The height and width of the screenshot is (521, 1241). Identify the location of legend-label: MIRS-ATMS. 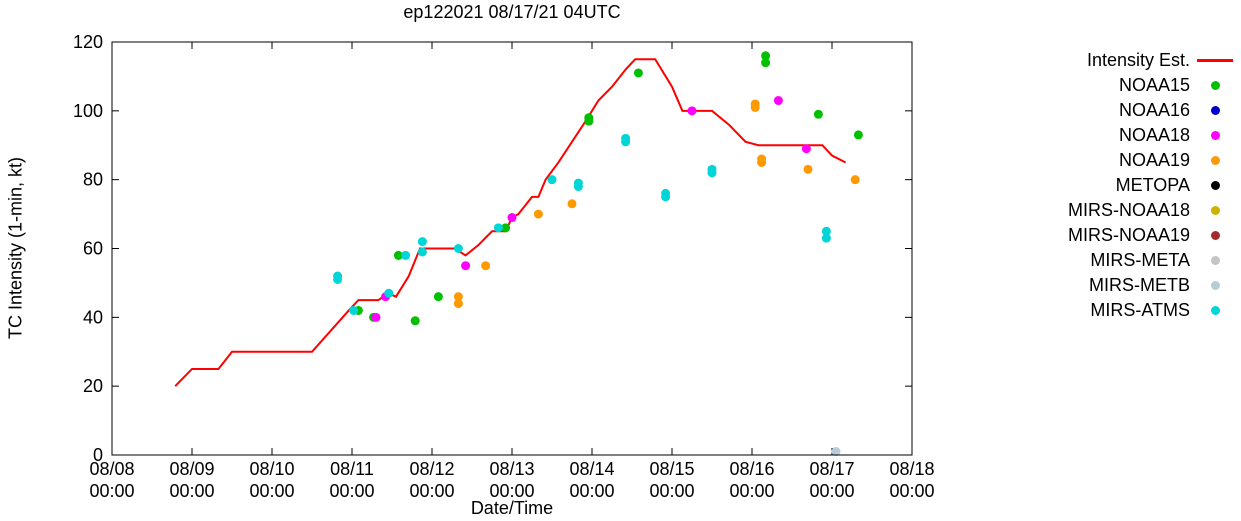
(1140, 310).